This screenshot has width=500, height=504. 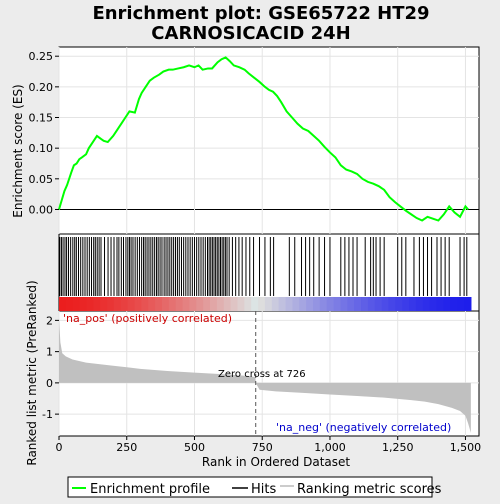 What do you see at coordinates (147, 318) in the screenshot?
I see `na-pos-label: 'na_pos' (positively correlated)` at bounding box center [147, 318].